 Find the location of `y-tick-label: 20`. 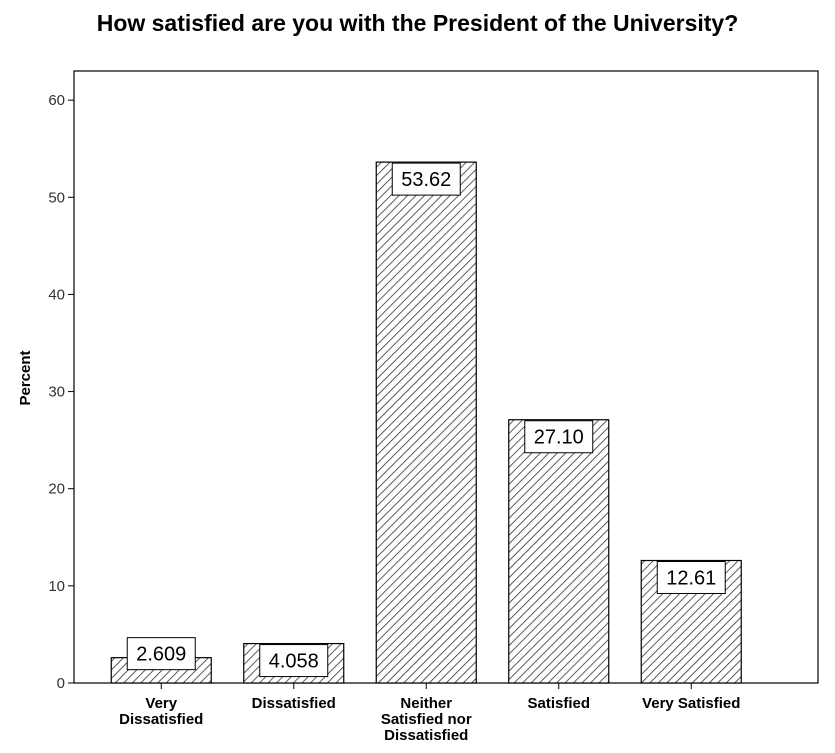

y-tick-label: 20 is located at coordinates (56, 489).